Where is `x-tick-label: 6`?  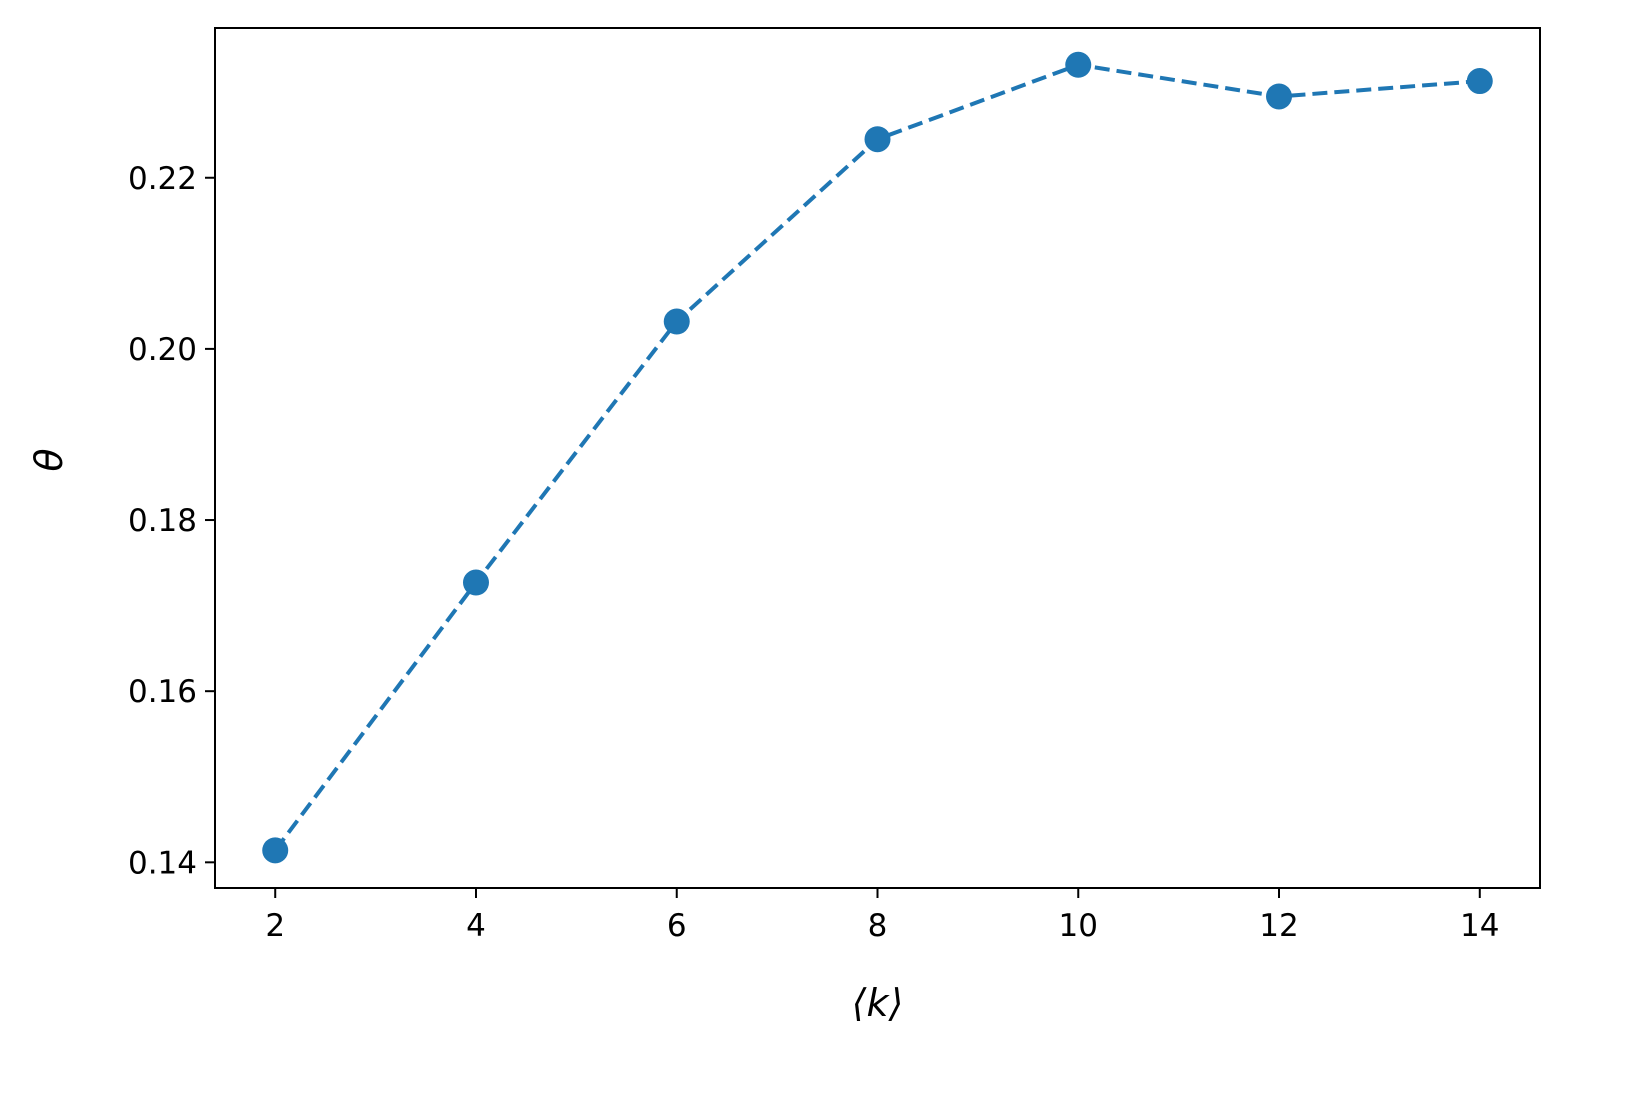 x-tick-label: 6 is located at coordinates (677, 926).